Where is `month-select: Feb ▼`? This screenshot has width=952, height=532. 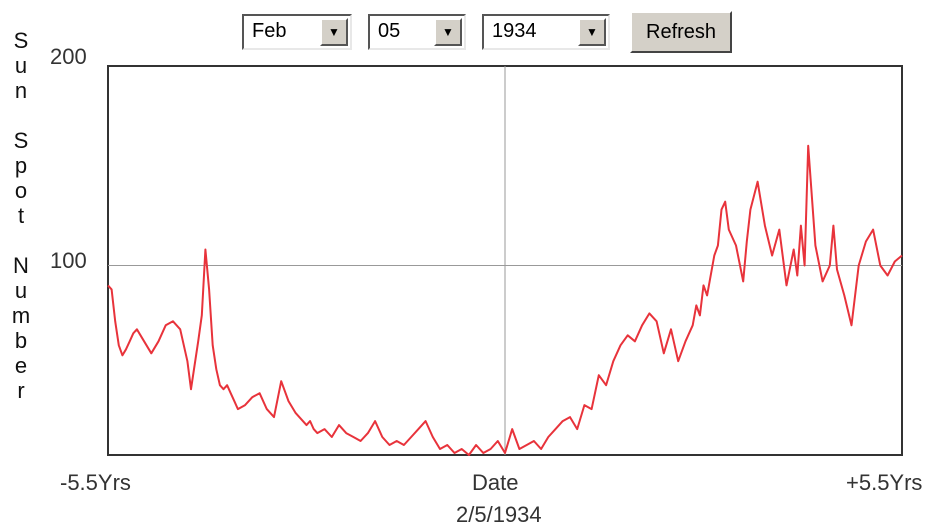
month-select: Feb ▼ is located at coordinates (297, 32).